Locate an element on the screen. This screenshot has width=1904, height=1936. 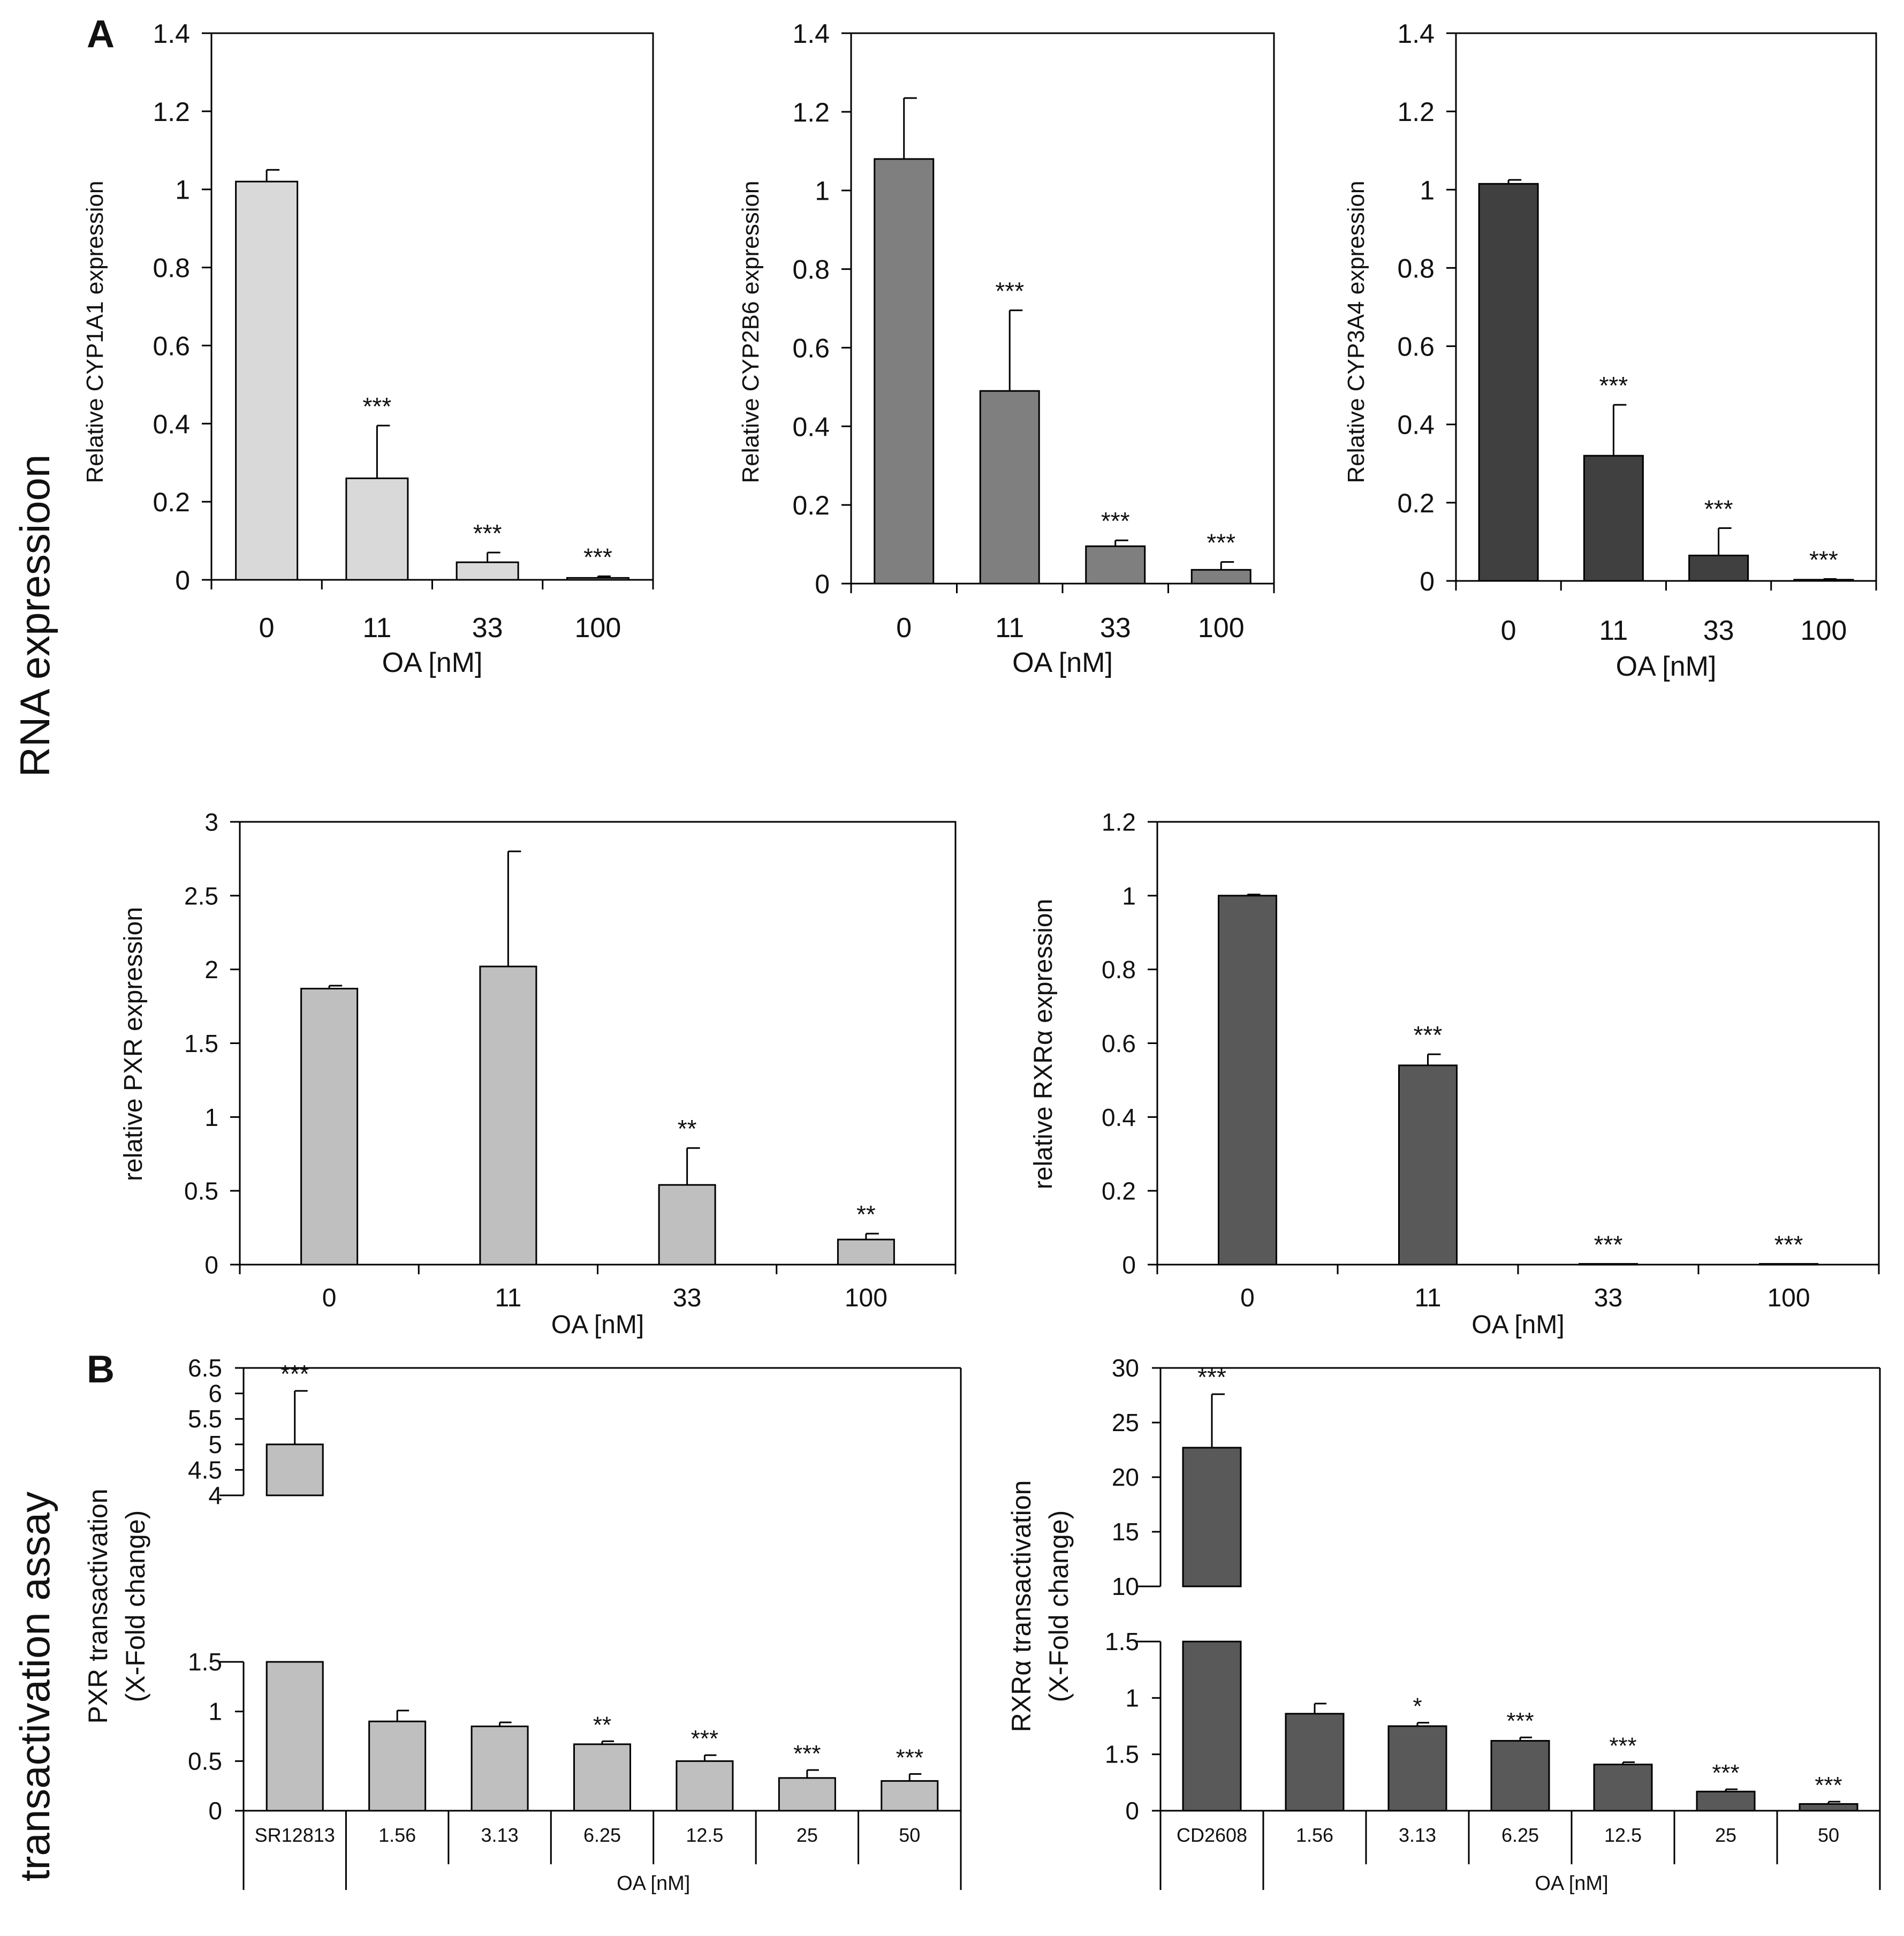
pxr-rna-ytick-label: 0 is located at coordinates (211, 1265).